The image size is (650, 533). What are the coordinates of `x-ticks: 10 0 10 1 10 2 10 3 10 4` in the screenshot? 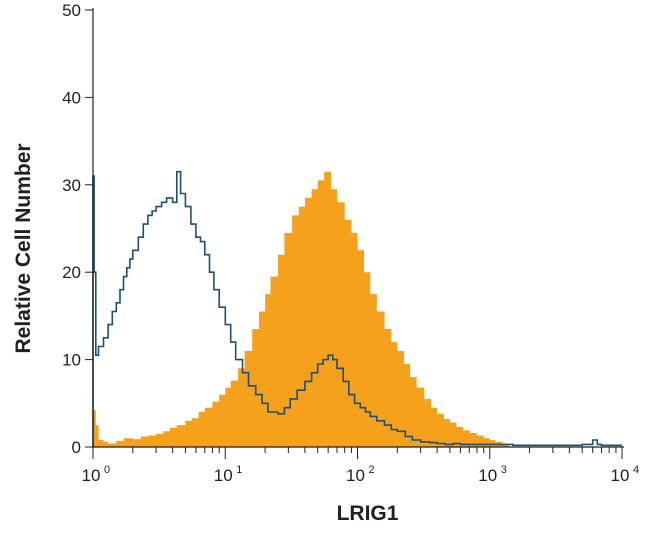 It's located at (360, 466).